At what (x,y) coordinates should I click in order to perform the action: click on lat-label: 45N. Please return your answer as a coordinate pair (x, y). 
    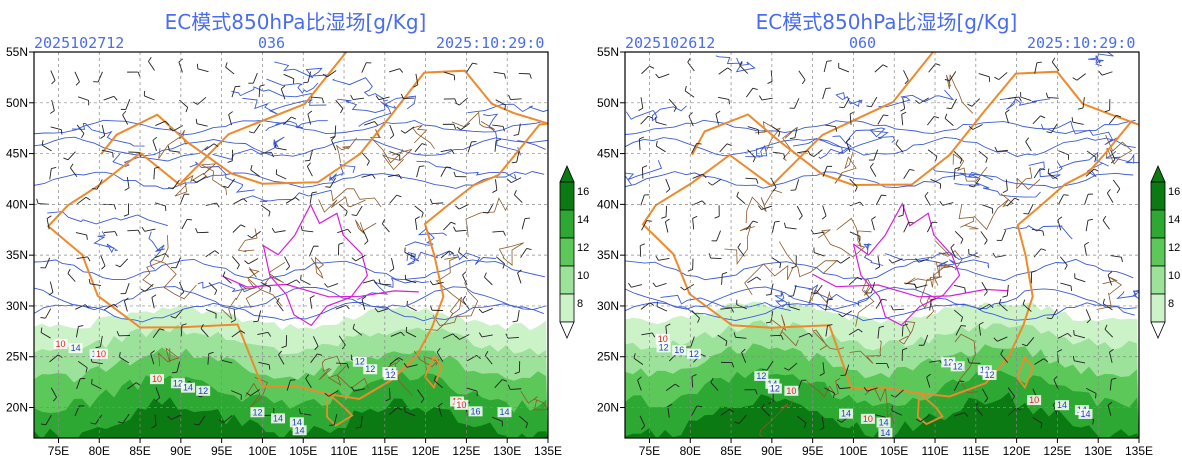
    Looking at the image, I should click on (608, 154).